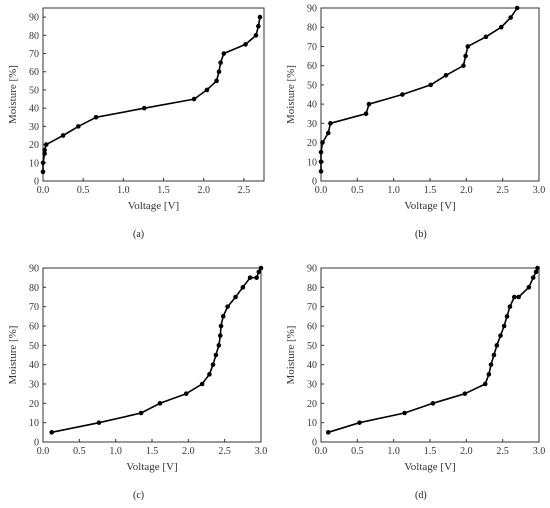 The height and width of the screenshot is (508, 550). What do you see at coordinates (312, 143) in the screenshot?
I see `y-tick-label-b: 20` at bounding box center [312, 143].